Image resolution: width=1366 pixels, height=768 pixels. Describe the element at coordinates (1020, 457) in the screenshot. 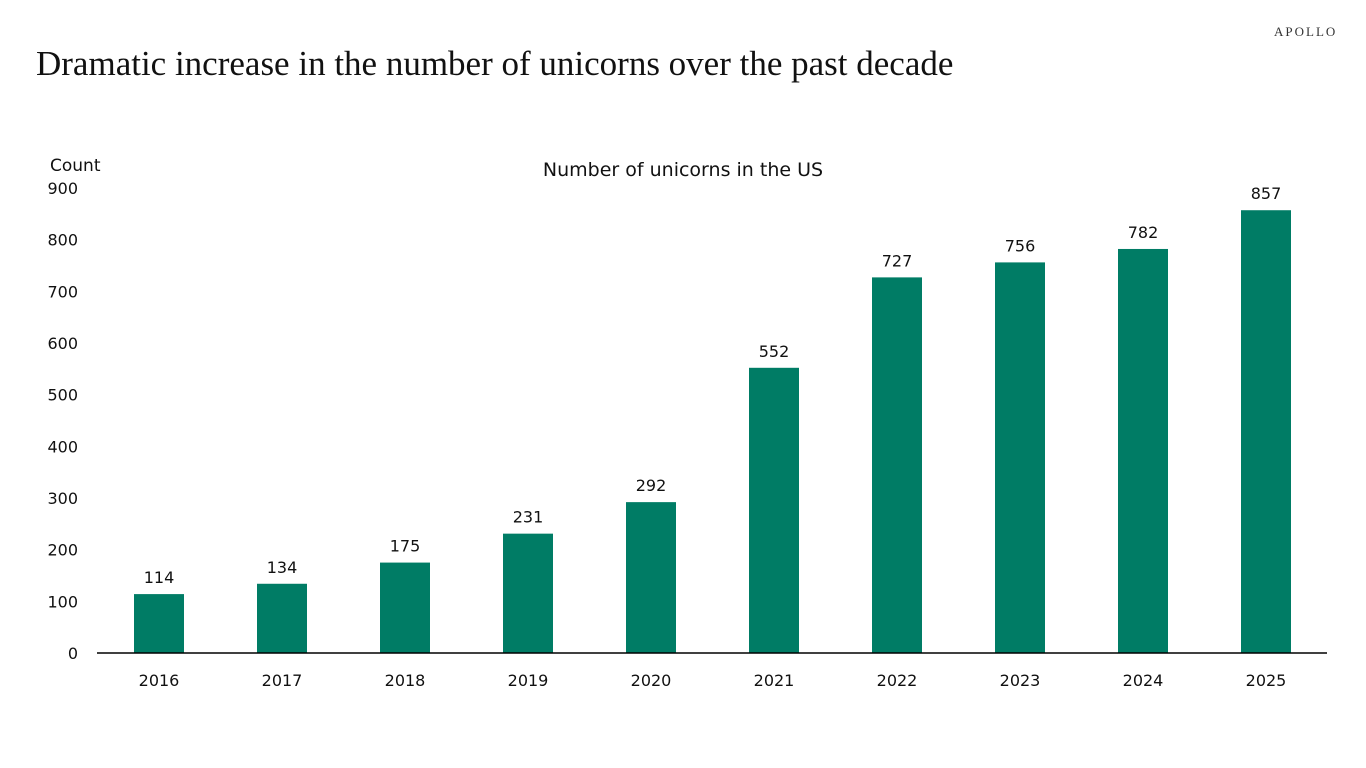

I see `bar-2023` at that location.